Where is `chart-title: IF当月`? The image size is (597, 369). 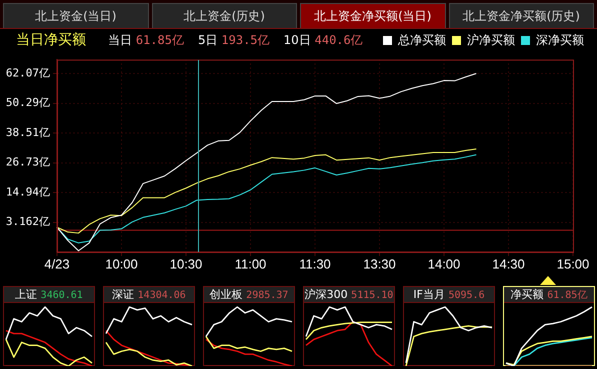
chart-title: IF当月 is located at coordinates (429, 294).